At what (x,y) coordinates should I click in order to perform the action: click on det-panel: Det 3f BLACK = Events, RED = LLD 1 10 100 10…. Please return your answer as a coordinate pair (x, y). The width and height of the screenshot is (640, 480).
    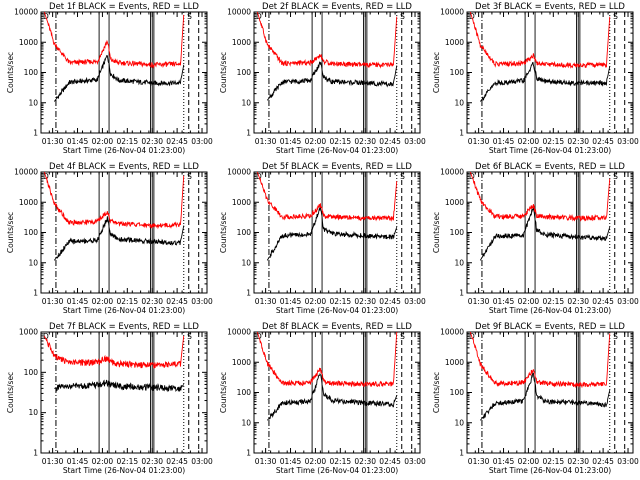
    Looking at the image, I should click on (535, 78).